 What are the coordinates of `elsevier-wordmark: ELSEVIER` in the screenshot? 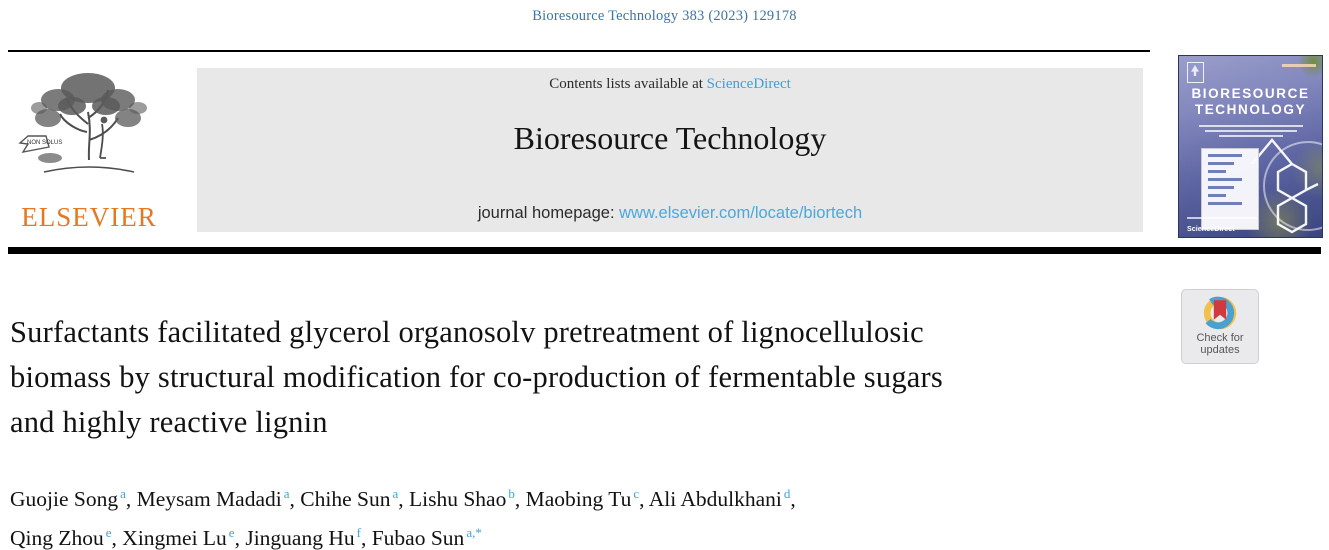 It's located at (89, 217).